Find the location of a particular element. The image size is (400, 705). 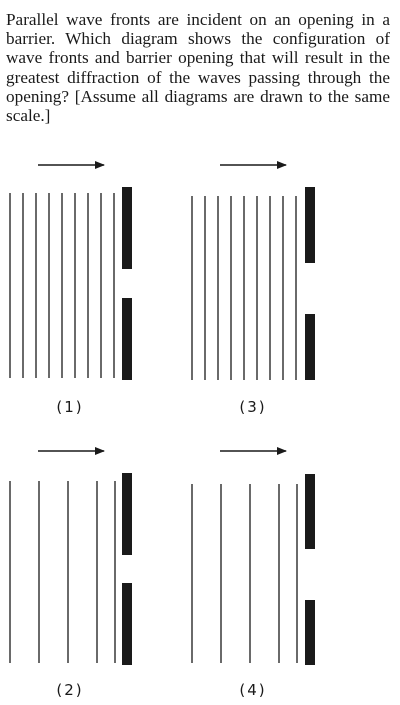

diagram-4: (4) is located at coordinates (253, 573).